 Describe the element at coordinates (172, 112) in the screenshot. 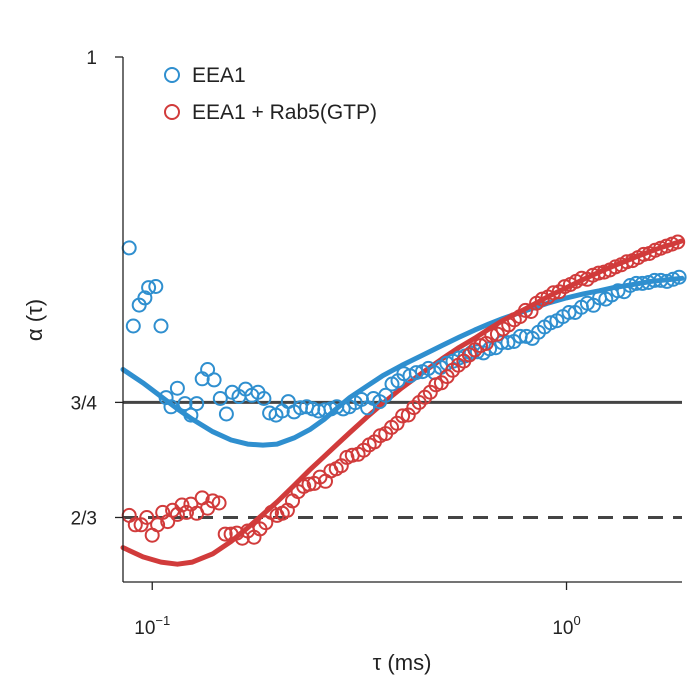

I see `legend-marker-eea1-rab5` at that location.